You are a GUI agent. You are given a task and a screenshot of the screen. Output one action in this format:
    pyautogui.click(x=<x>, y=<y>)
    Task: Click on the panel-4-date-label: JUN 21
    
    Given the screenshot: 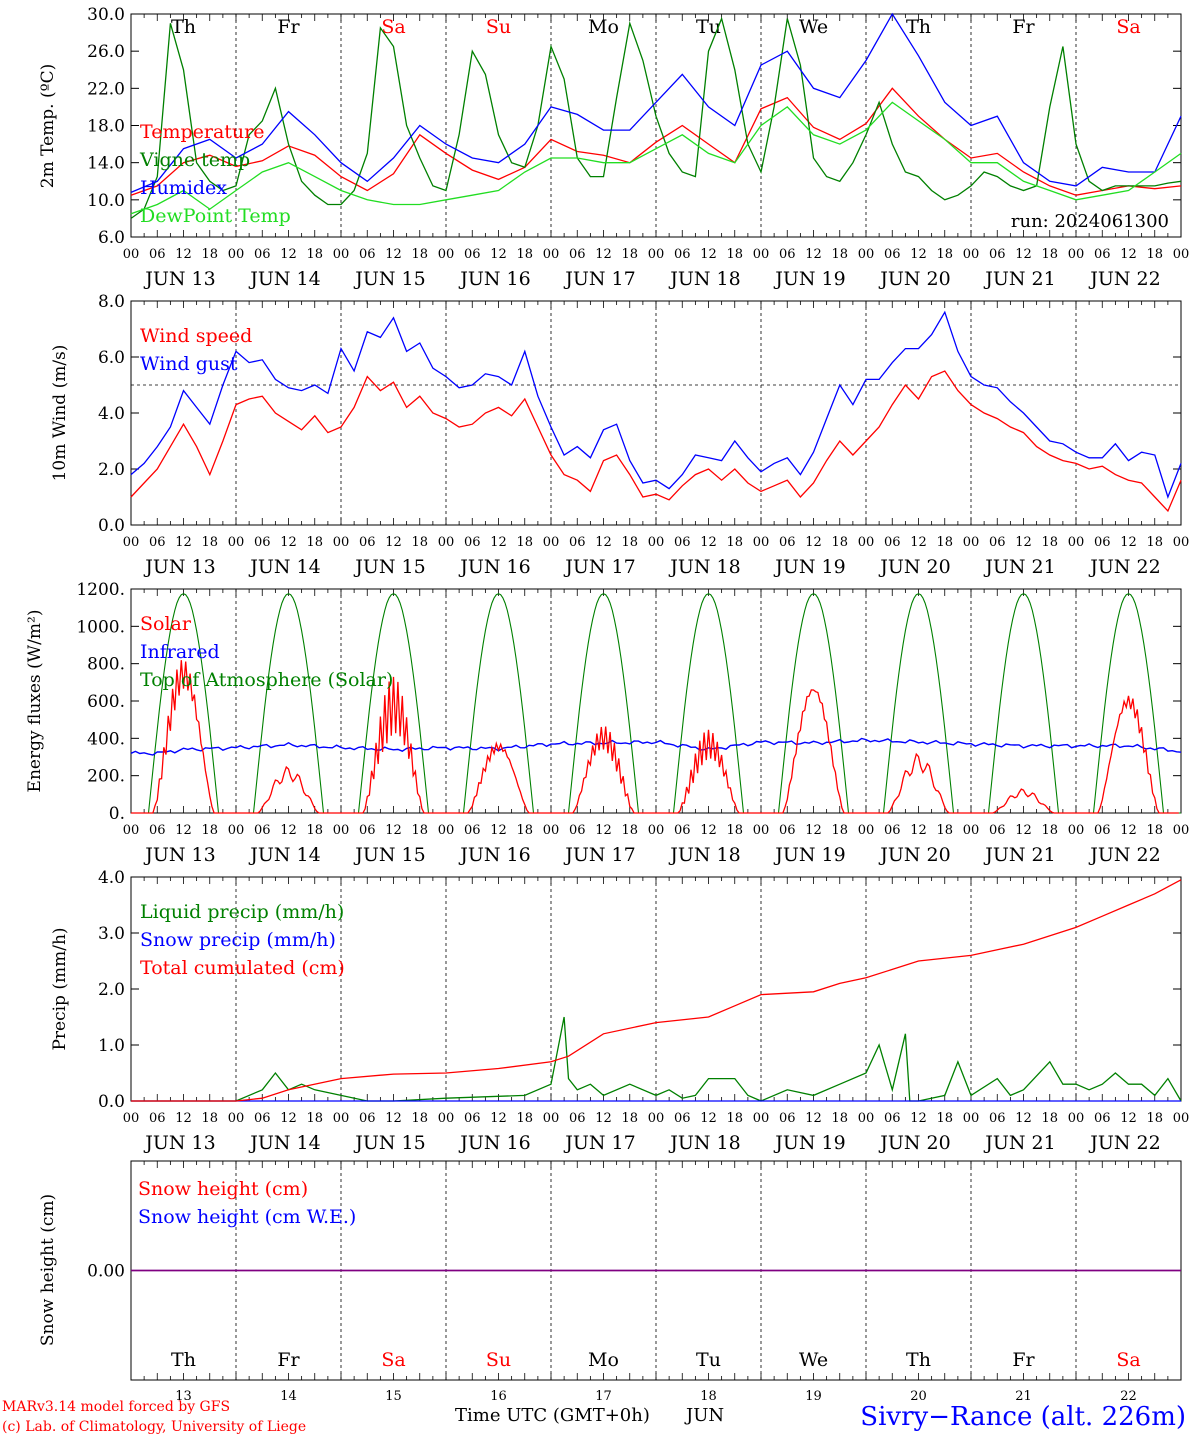 What is the action you would take?
    pyautogui.click(x=1019, y=1143)
    